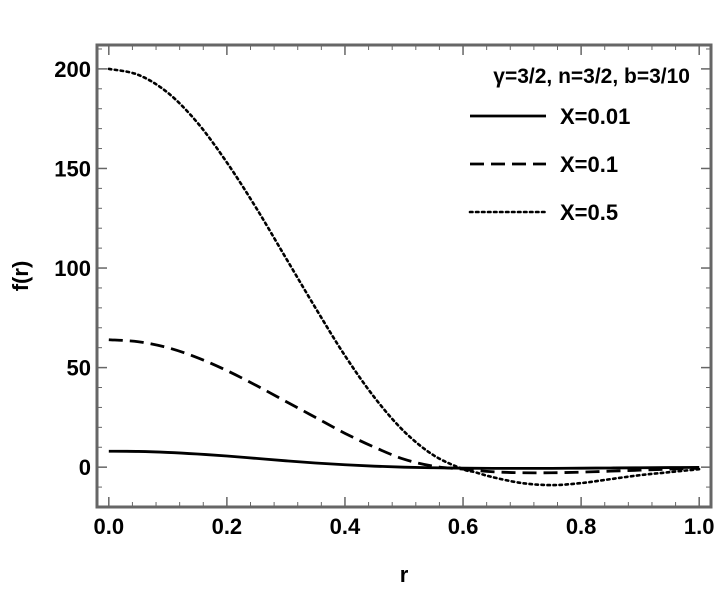 The image size is (720, 594). I want to click on x-tick-label: 0.8, so click(581, 526).